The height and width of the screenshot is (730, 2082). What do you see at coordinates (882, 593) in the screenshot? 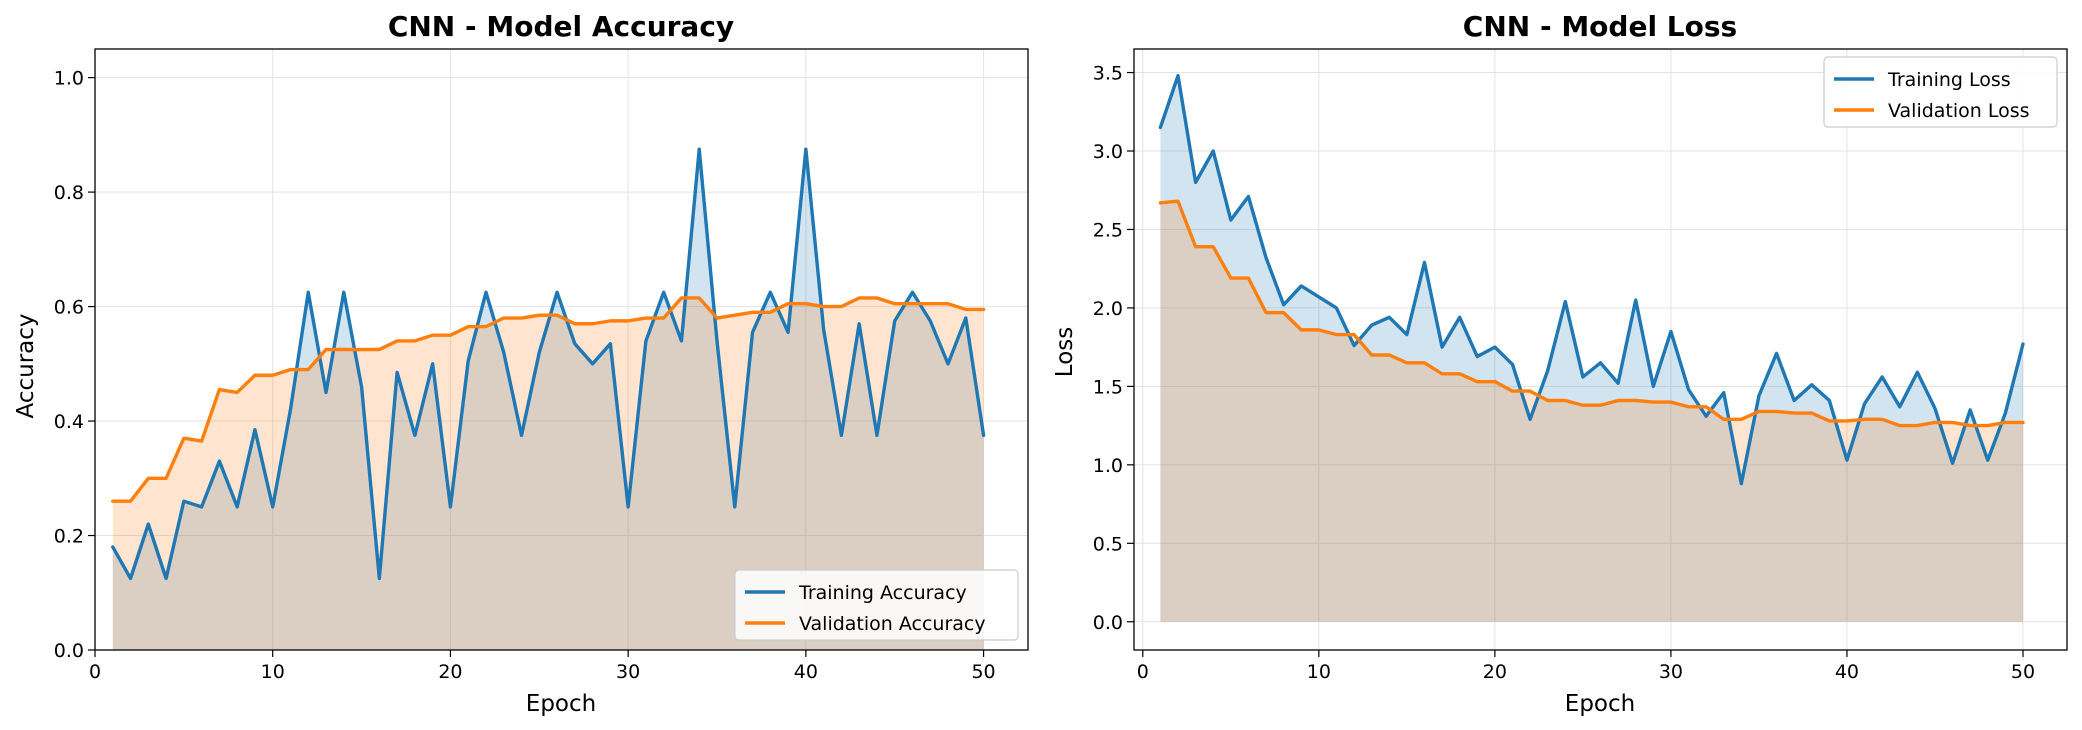
I see `legend-label: Training Accuracy` at bounding box center [882, 593].